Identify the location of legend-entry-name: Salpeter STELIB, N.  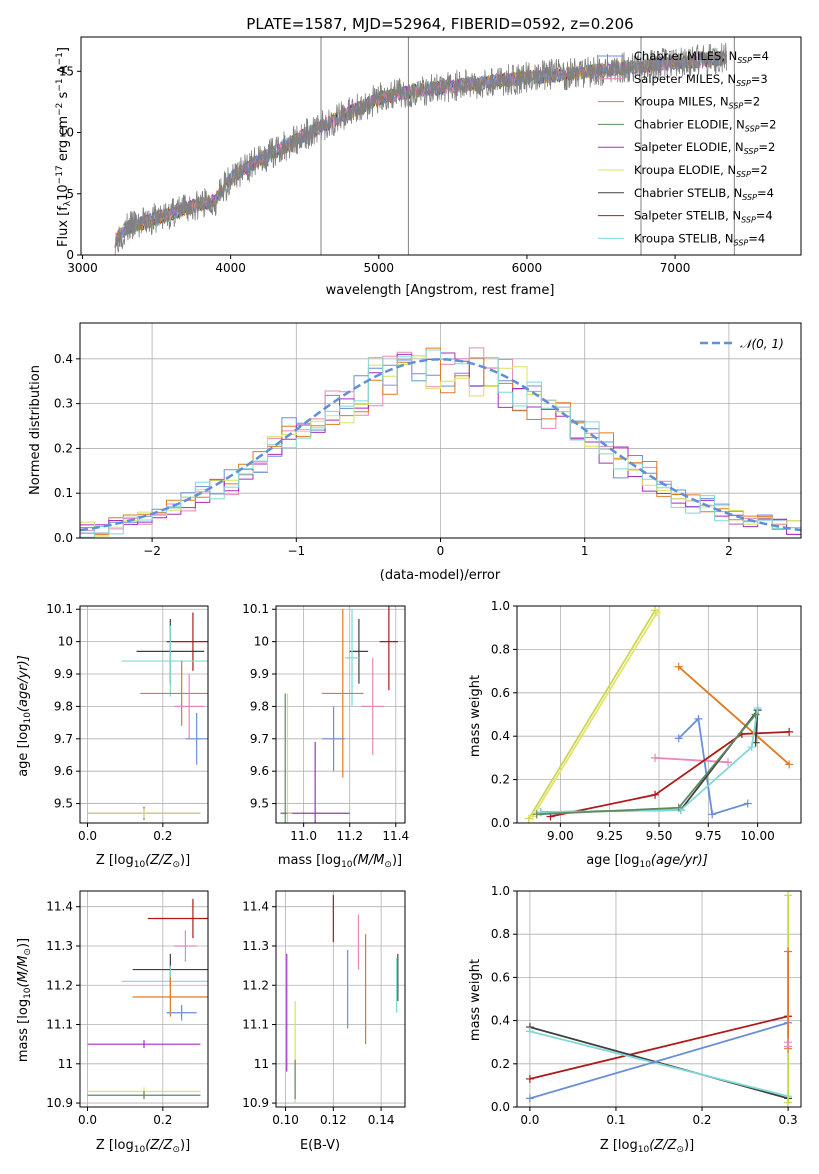
(687, 216).